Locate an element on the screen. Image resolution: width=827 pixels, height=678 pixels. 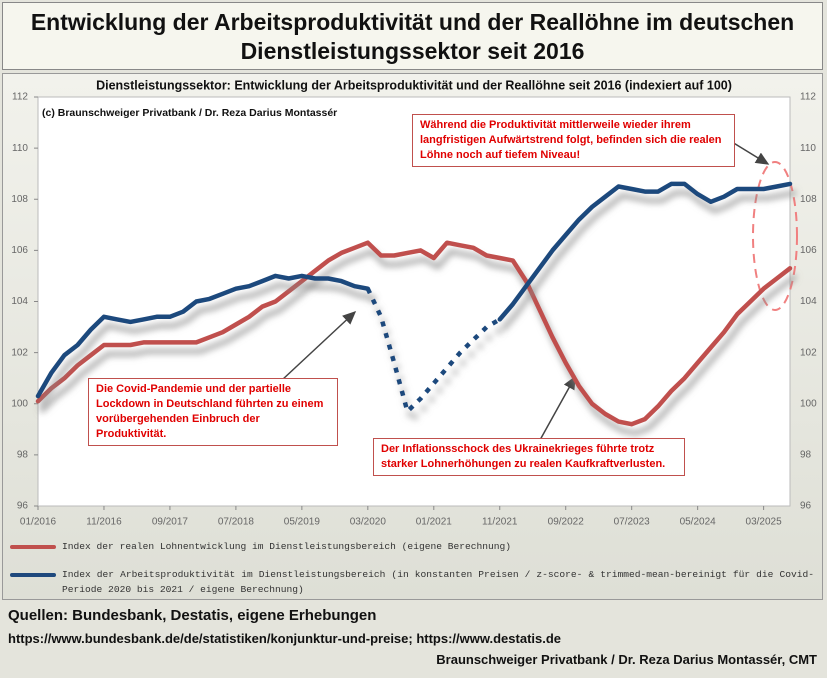
y-tick-label: 110 is located at coordinates (20, 148).